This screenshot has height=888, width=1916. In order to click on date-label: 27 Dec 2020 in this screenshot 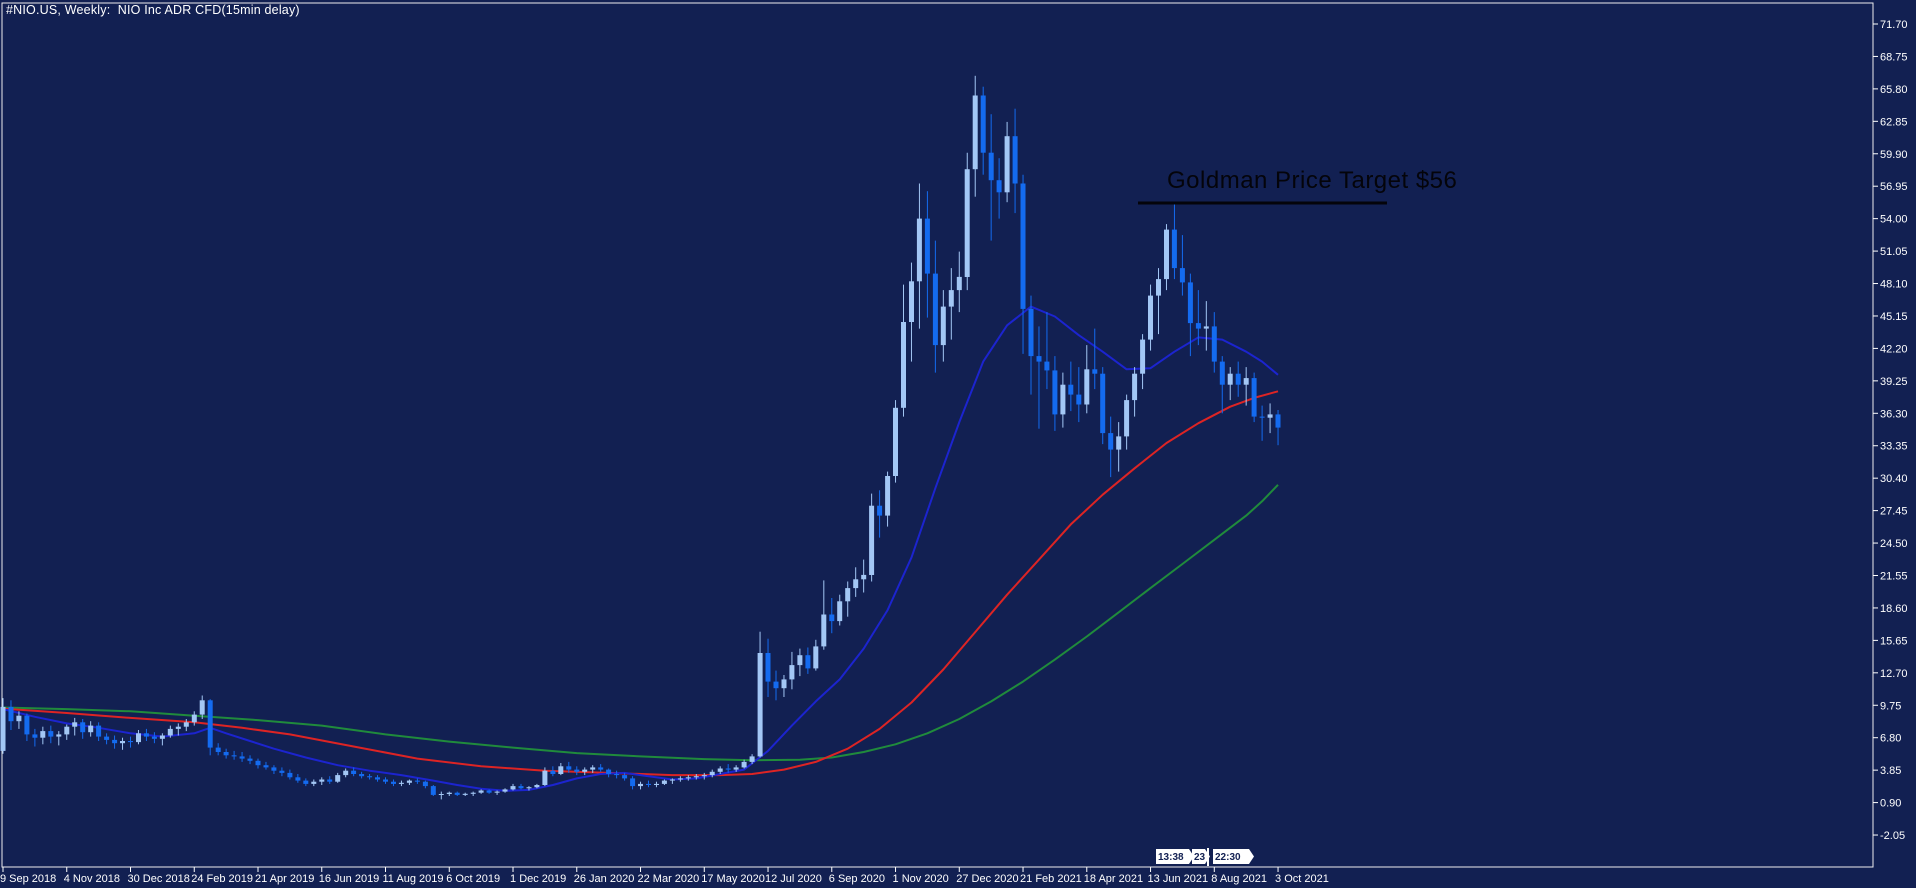, I will do `click(987, 879)`.